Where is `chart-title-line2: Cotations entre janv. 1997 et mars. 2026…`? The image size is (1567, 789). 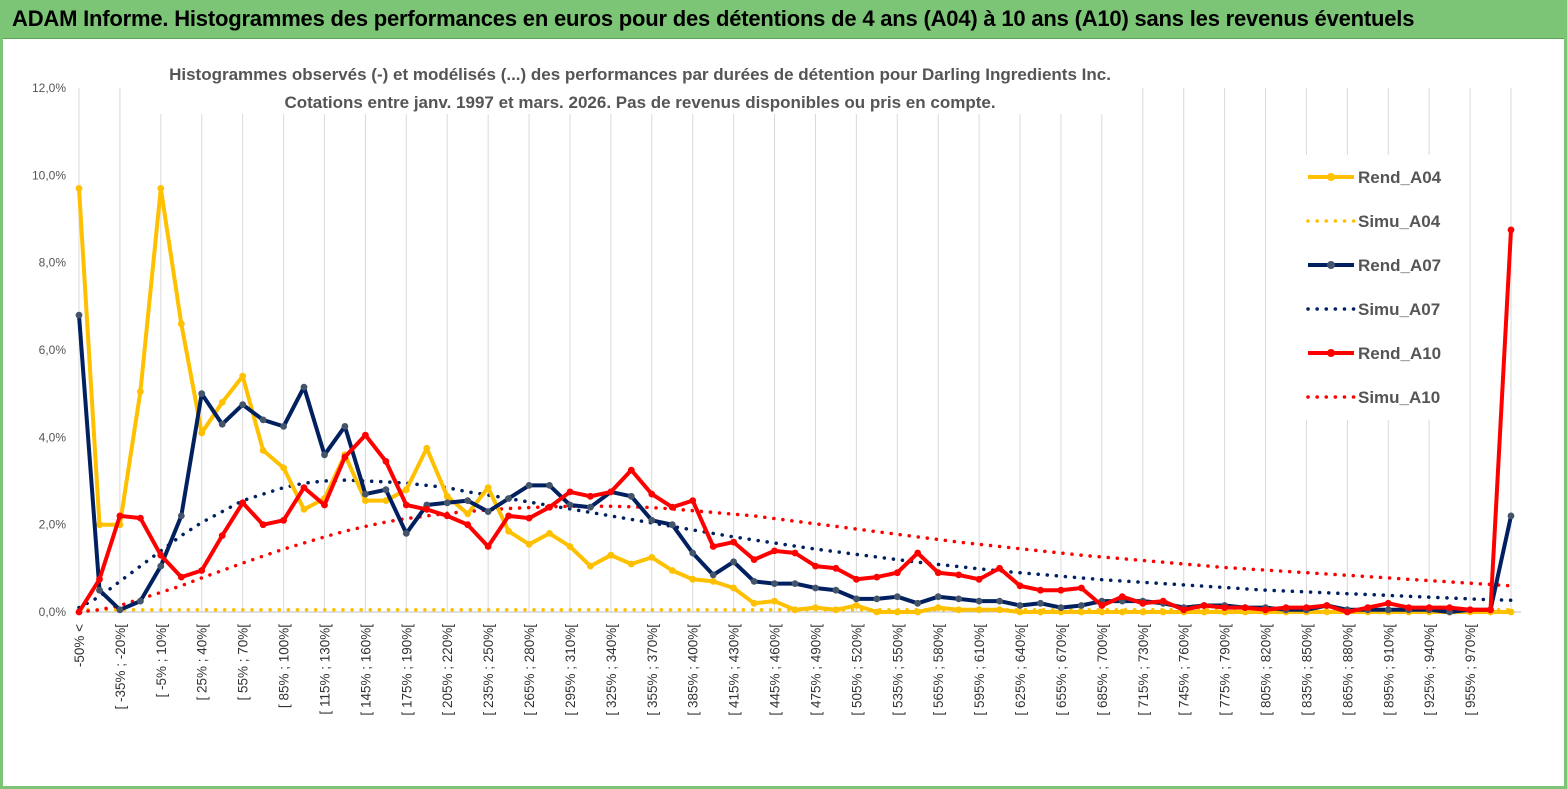
chart-title-line2: Cotations entre janv. 1997 et mars. 2026… is located at coordinates (639, 102).